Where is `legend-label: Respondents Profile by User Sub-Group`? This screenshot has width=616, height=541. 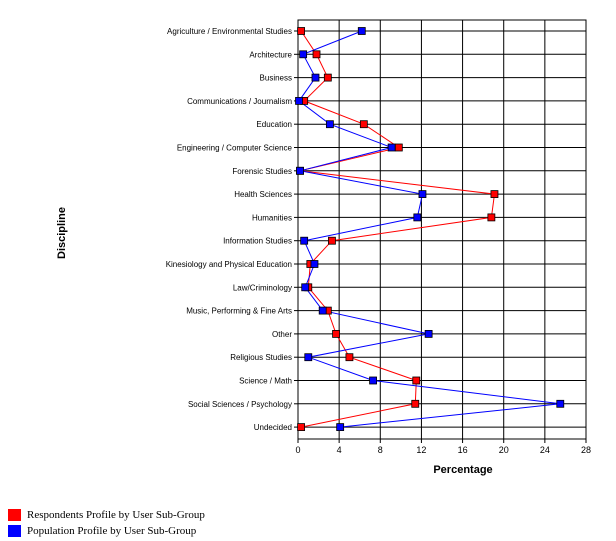 legend-label: Respondents Profile by User Sub-Group is located at coordinates (116, 515).